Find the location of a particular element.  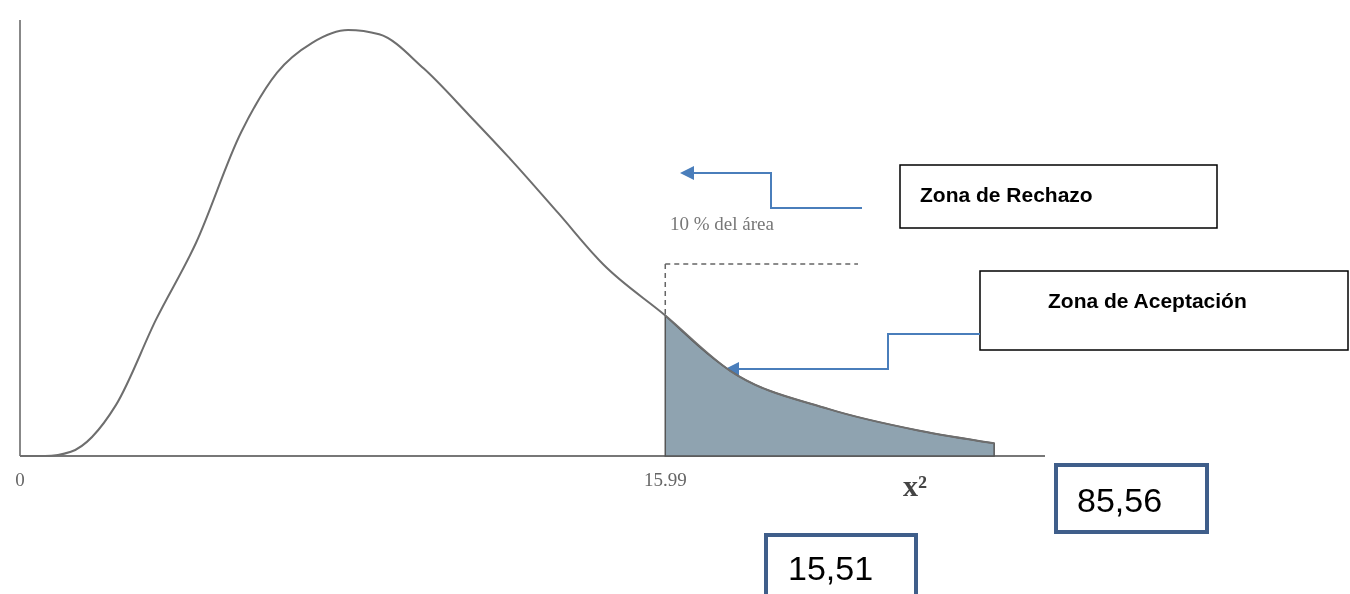

x-axis-title: x² is located at coordinates (915, 485).